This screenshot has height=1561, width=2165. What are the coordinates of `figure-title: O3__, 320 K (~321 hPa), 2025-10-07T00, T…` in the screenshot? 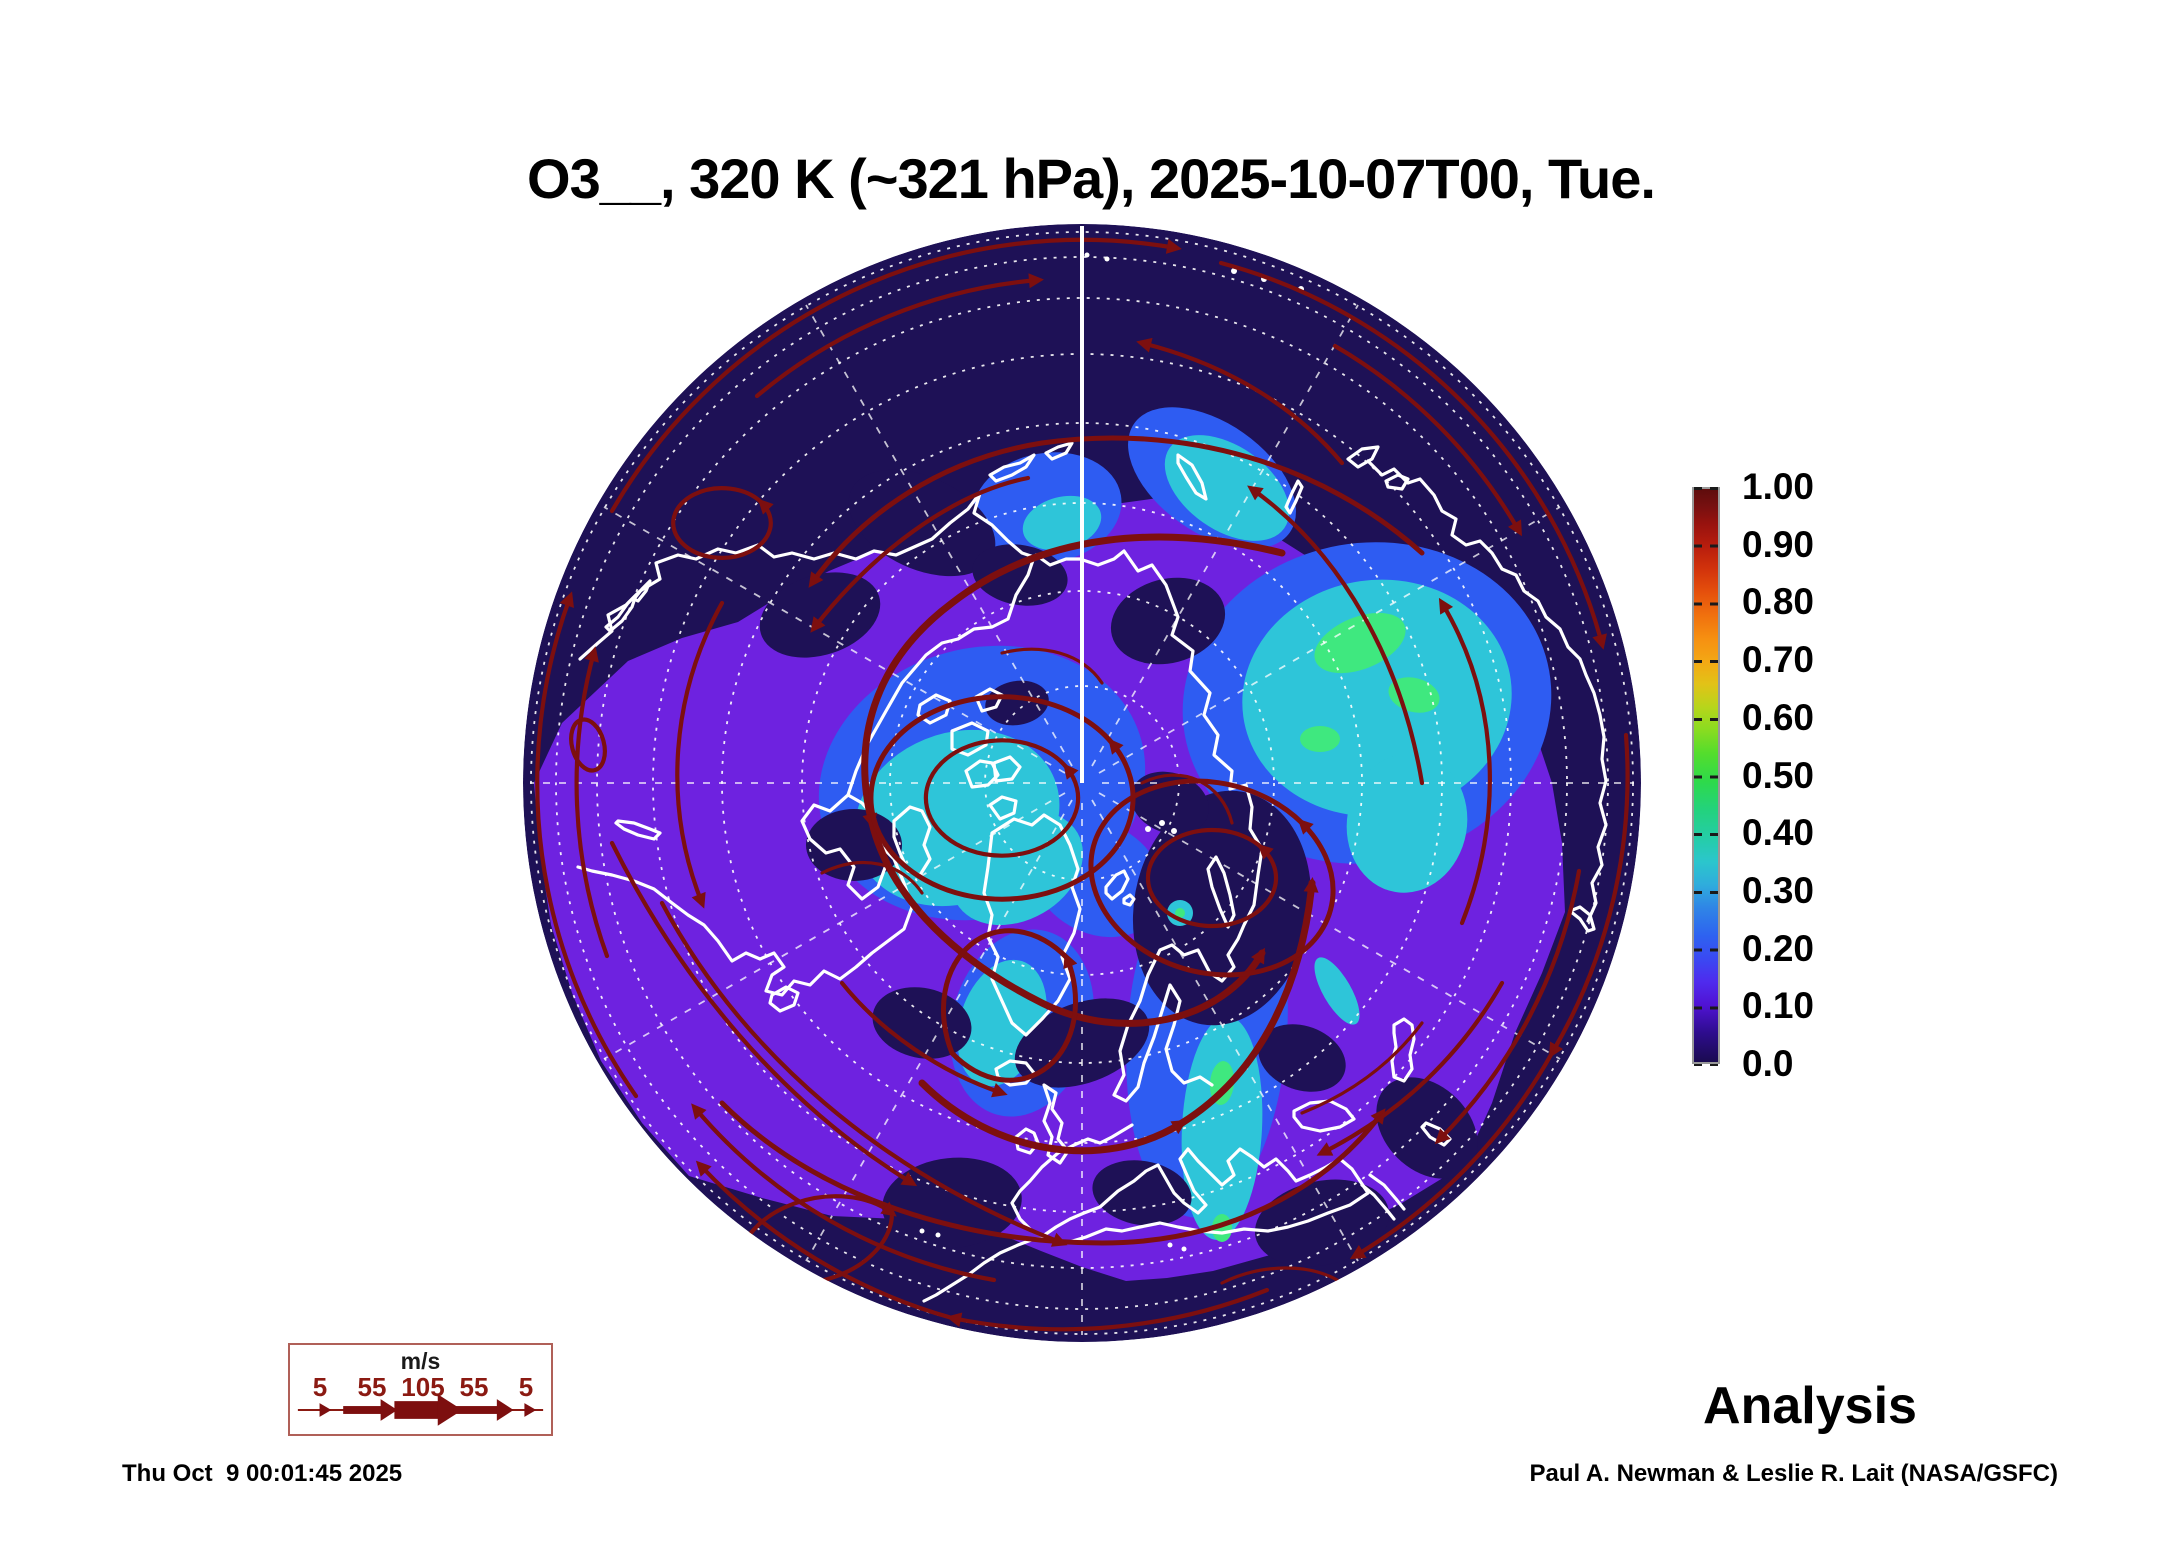 It's located at (1091, 178).